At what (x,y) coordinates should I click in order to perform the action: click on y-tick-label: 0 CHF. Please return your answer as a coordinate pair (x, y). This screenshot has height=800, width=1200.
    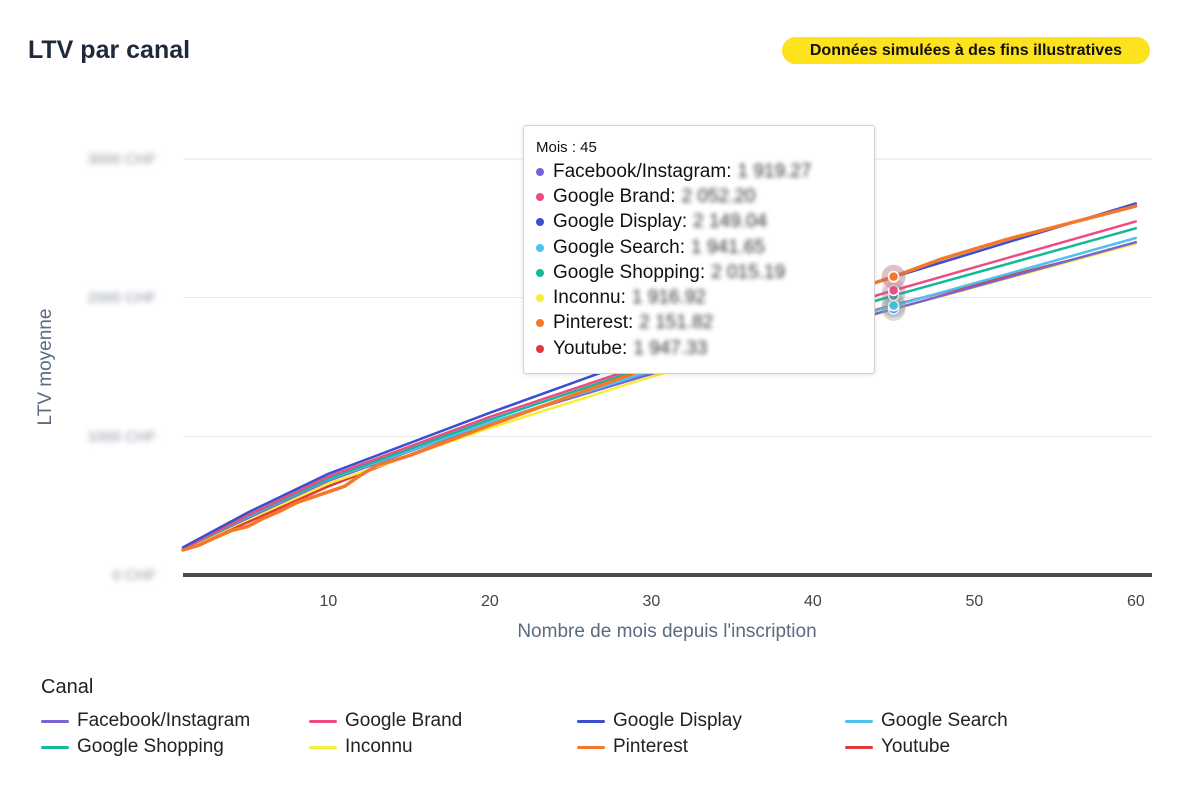
    Looking at the image, I should click on (134, 575).